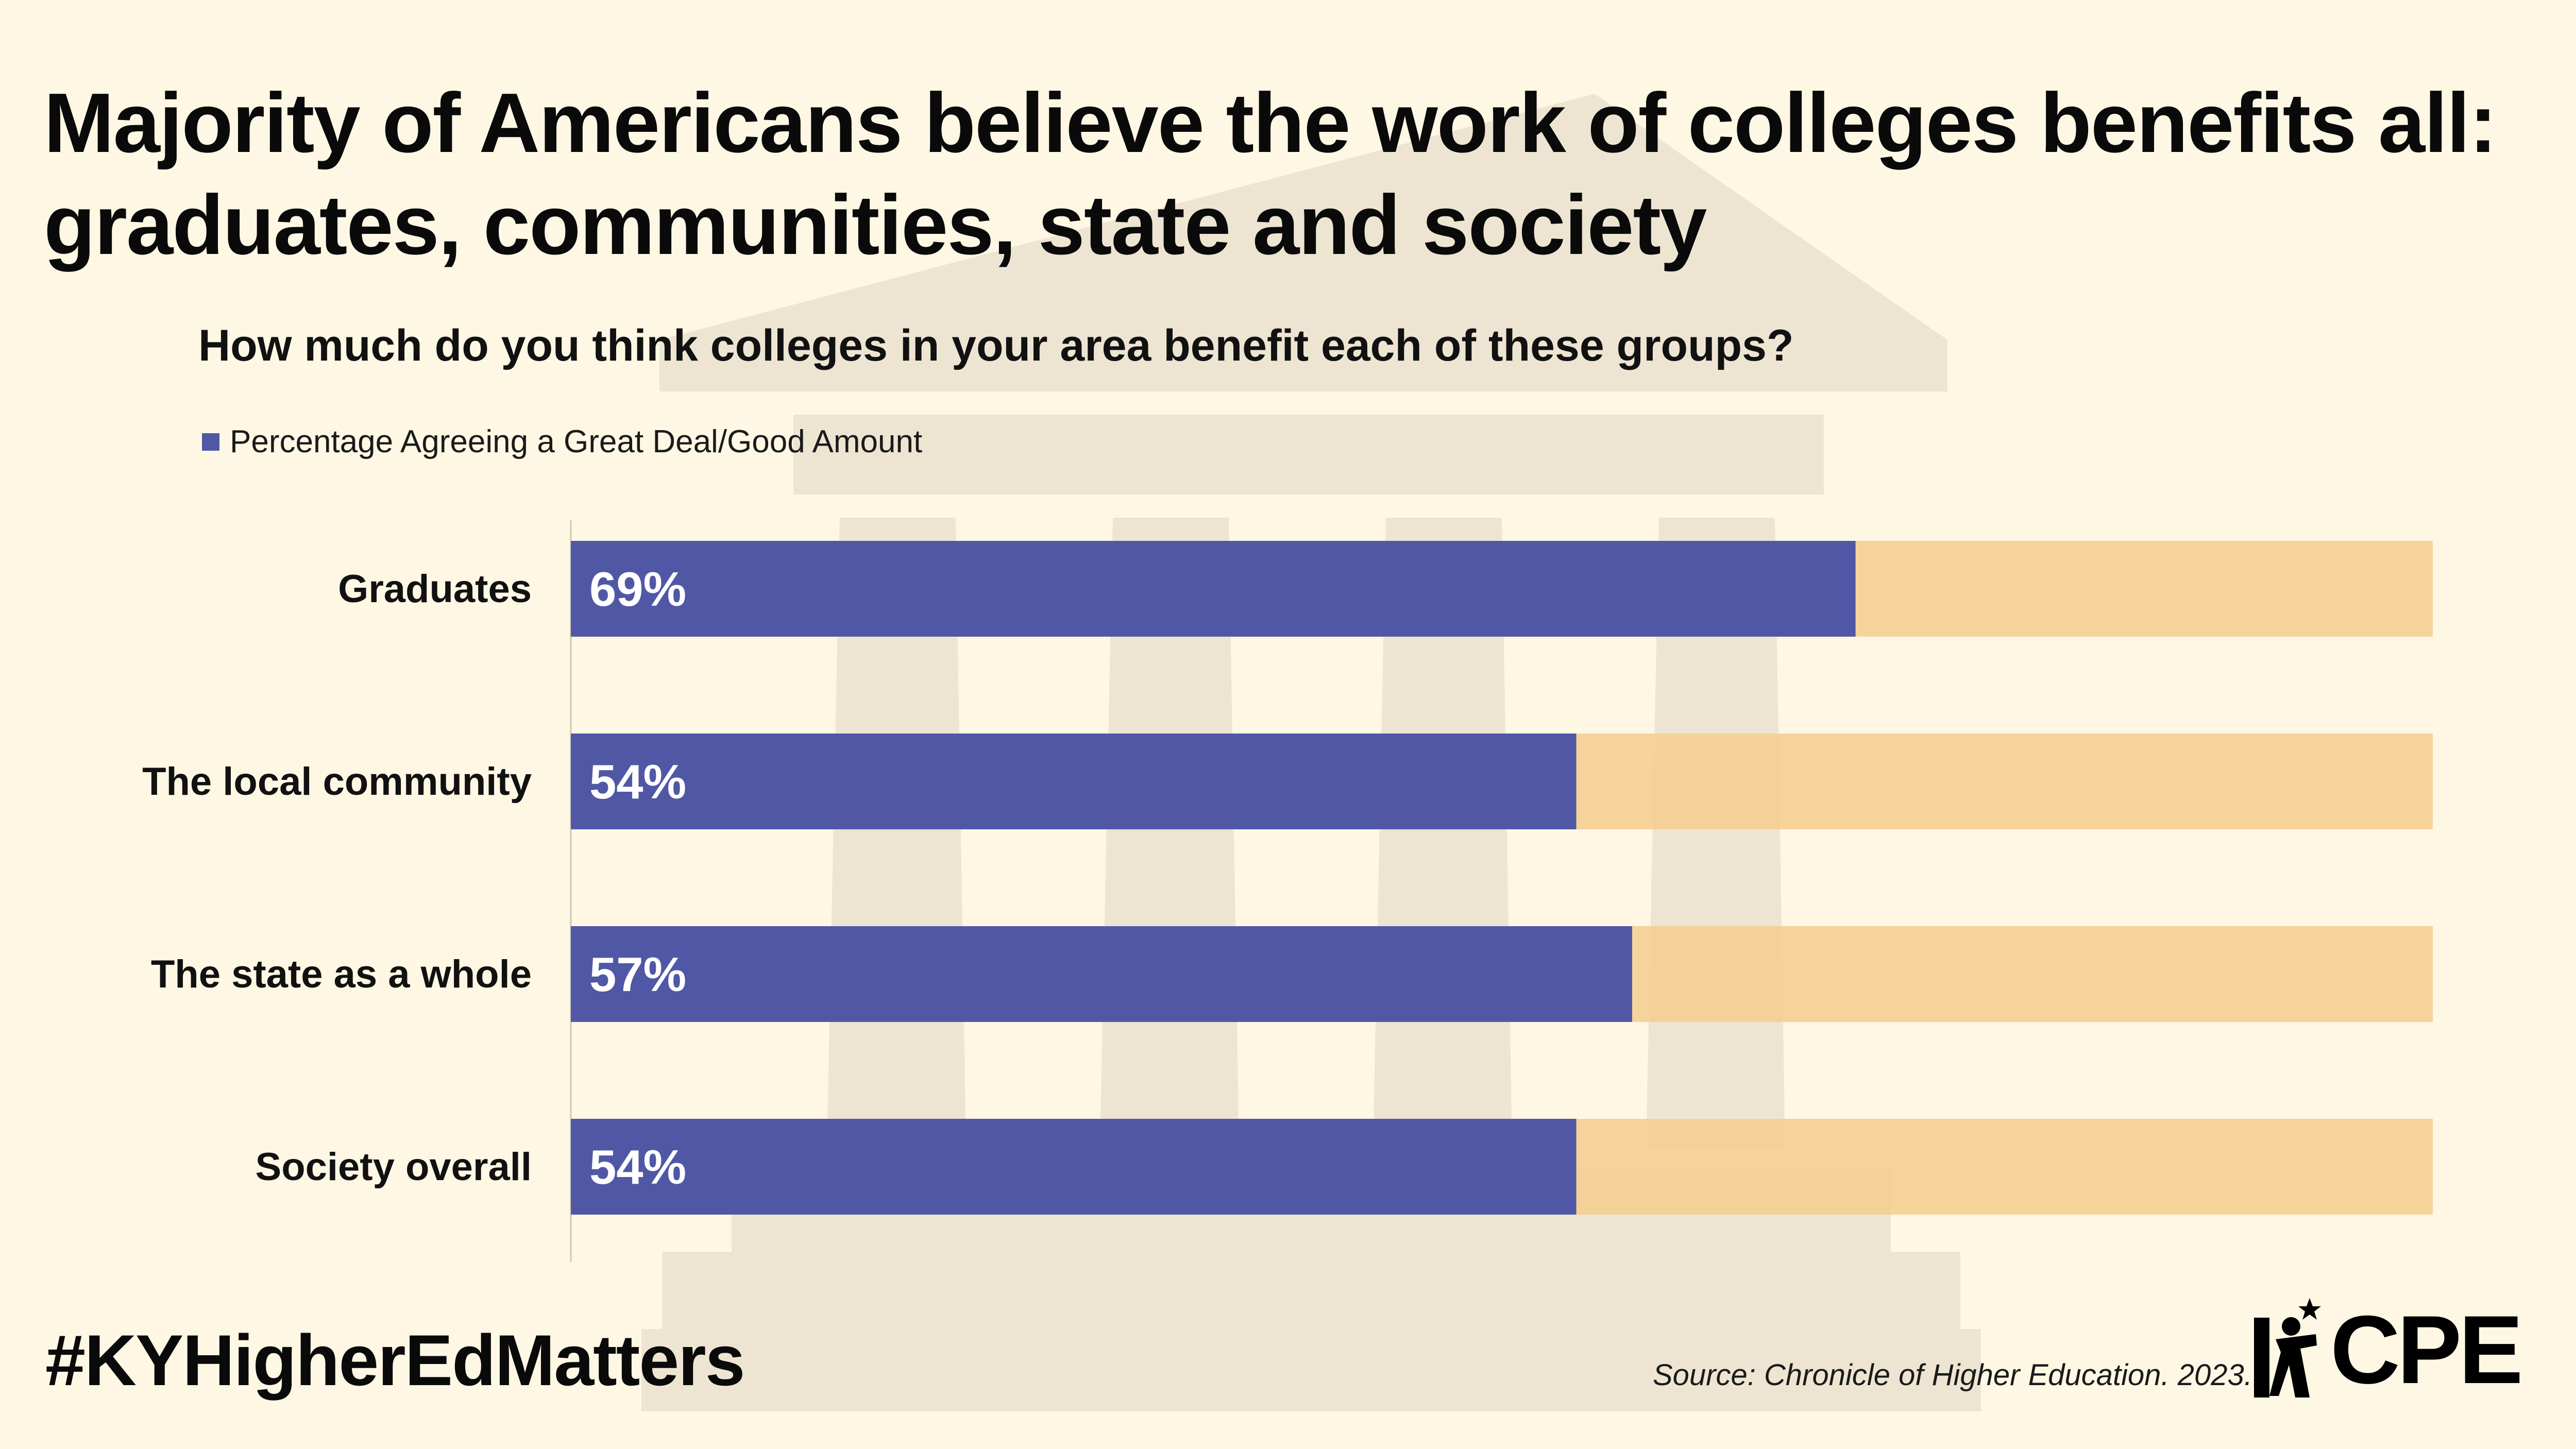  What do you see at coordinates (395, 1361) in the screenshot?
I see `hashtag: #KYHigherEdMatters` at bounding box center [395, 1361].